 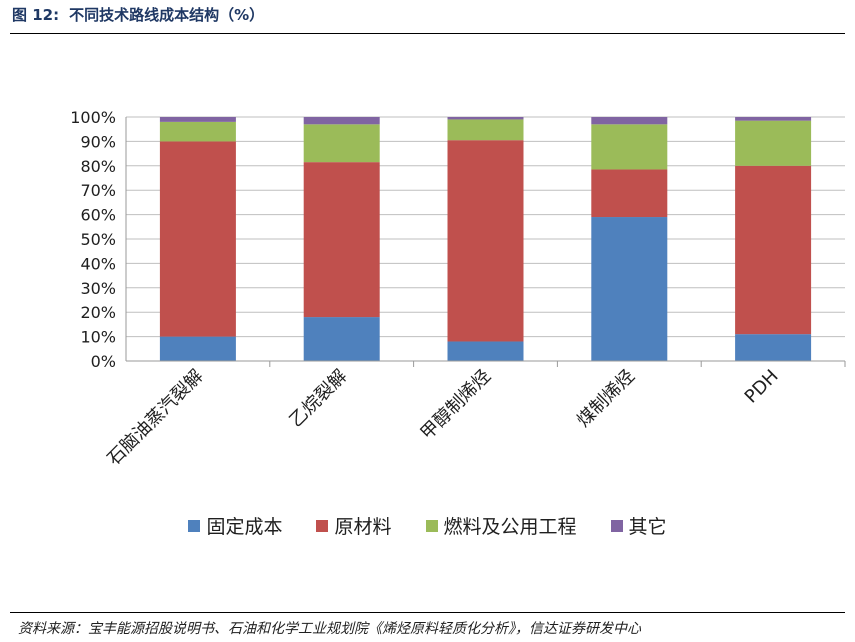 What do you see at coordinates (318, 399) in the screenshot?
I see `category-label: 乙烷裂解` at bounding box center [318, 399].